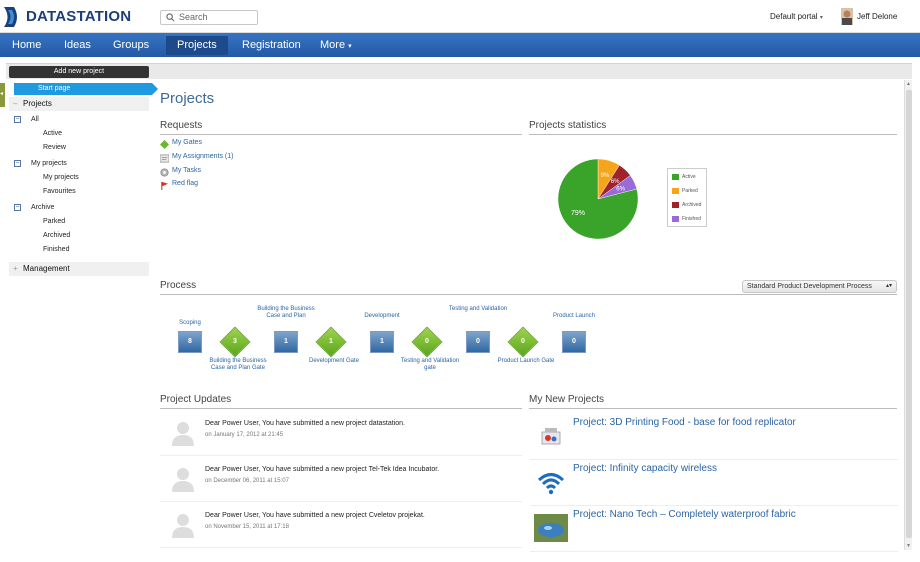  I want to click on portal-dropdown: Default portal ▾, so click(796, 16).